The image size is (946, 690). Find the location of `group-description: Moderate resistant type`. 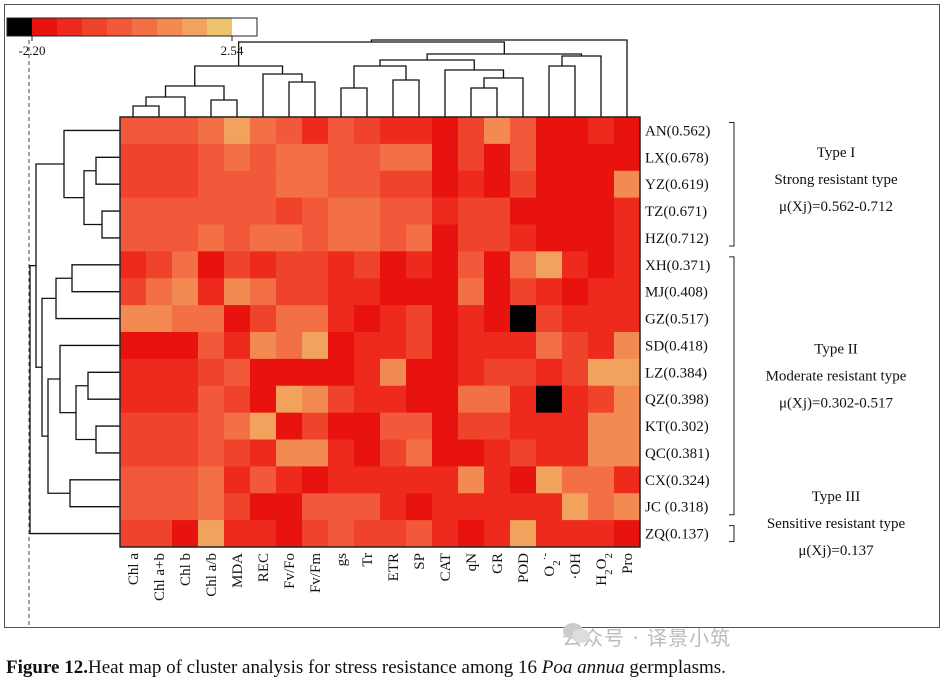

group-description: Moderate resistant type is located at coordinates (836, 376).